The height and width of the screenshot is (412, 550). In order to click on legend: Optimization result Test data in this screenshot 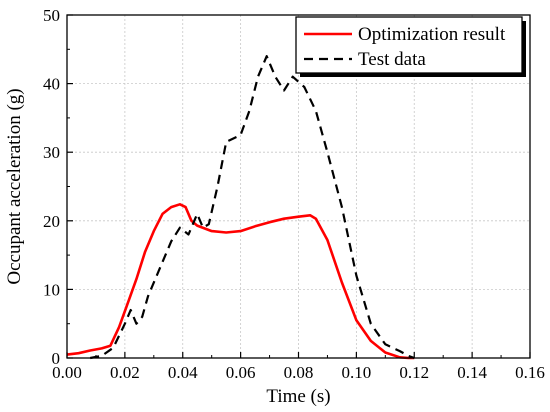, I will do `click(410, 46)`.